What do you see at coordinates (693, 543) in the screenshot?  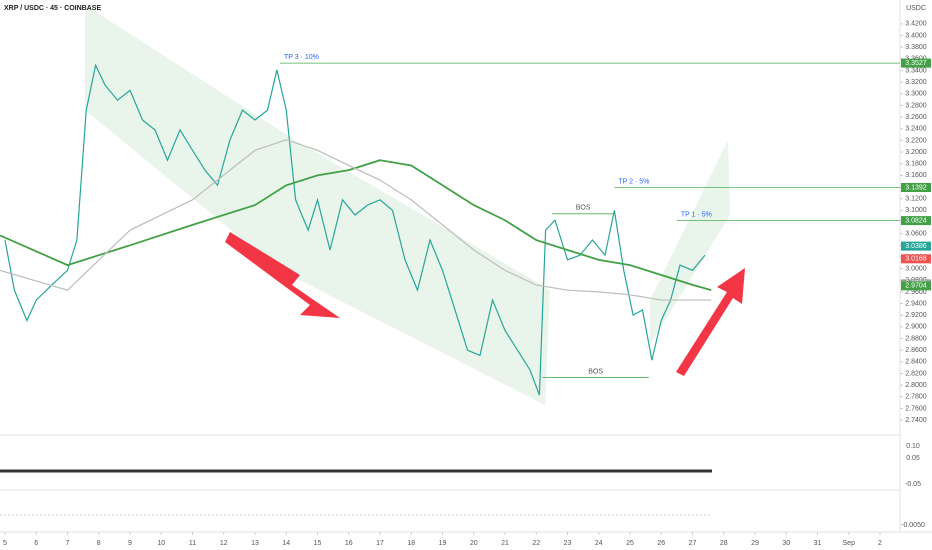 I see `x-tick-label: 27` at bounding box center [693, 543].